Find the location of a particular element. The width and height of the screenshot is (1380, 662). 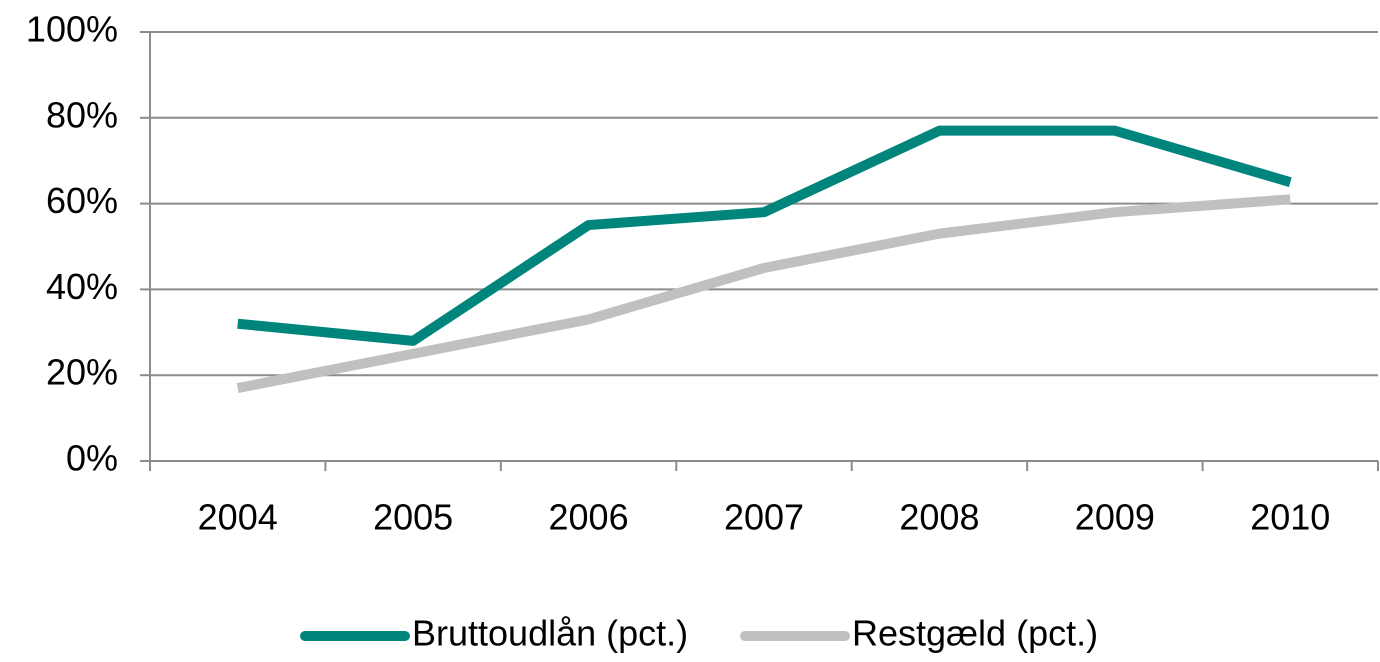

x-tick-label: 2004 is located at coordinates (238, 517).